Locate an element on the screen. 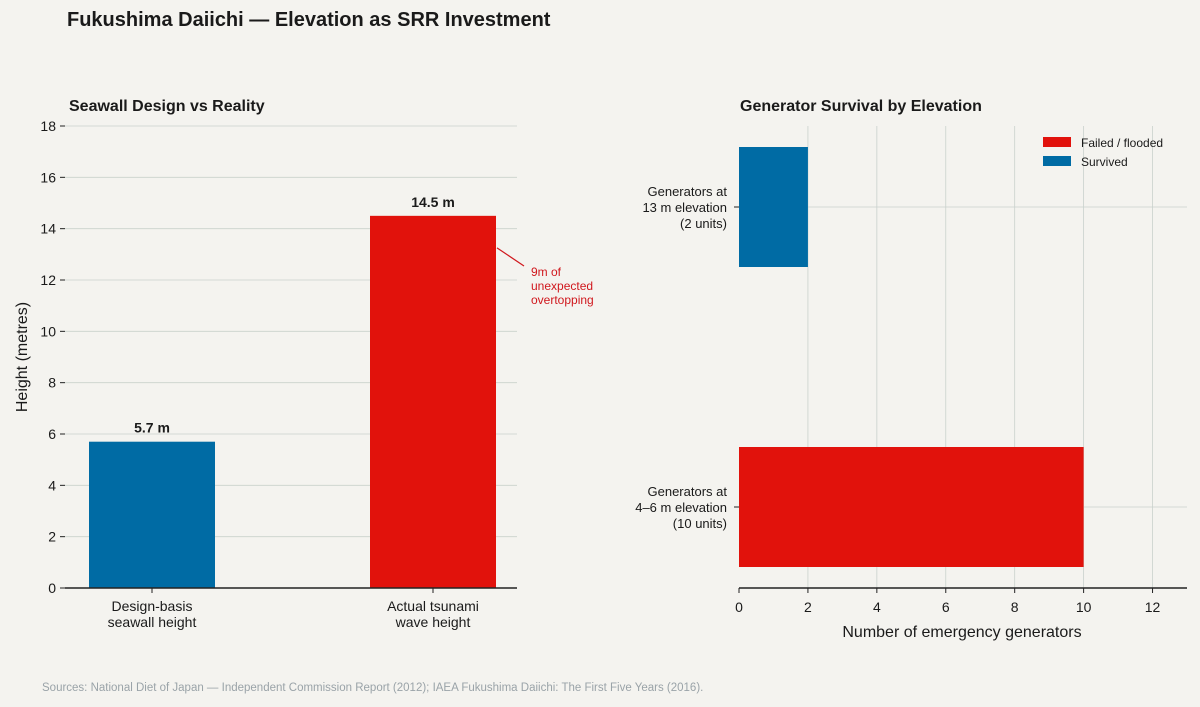 The image size is (1200, 707). x-tick-label: 8 is located at coordinates (1015, 607).